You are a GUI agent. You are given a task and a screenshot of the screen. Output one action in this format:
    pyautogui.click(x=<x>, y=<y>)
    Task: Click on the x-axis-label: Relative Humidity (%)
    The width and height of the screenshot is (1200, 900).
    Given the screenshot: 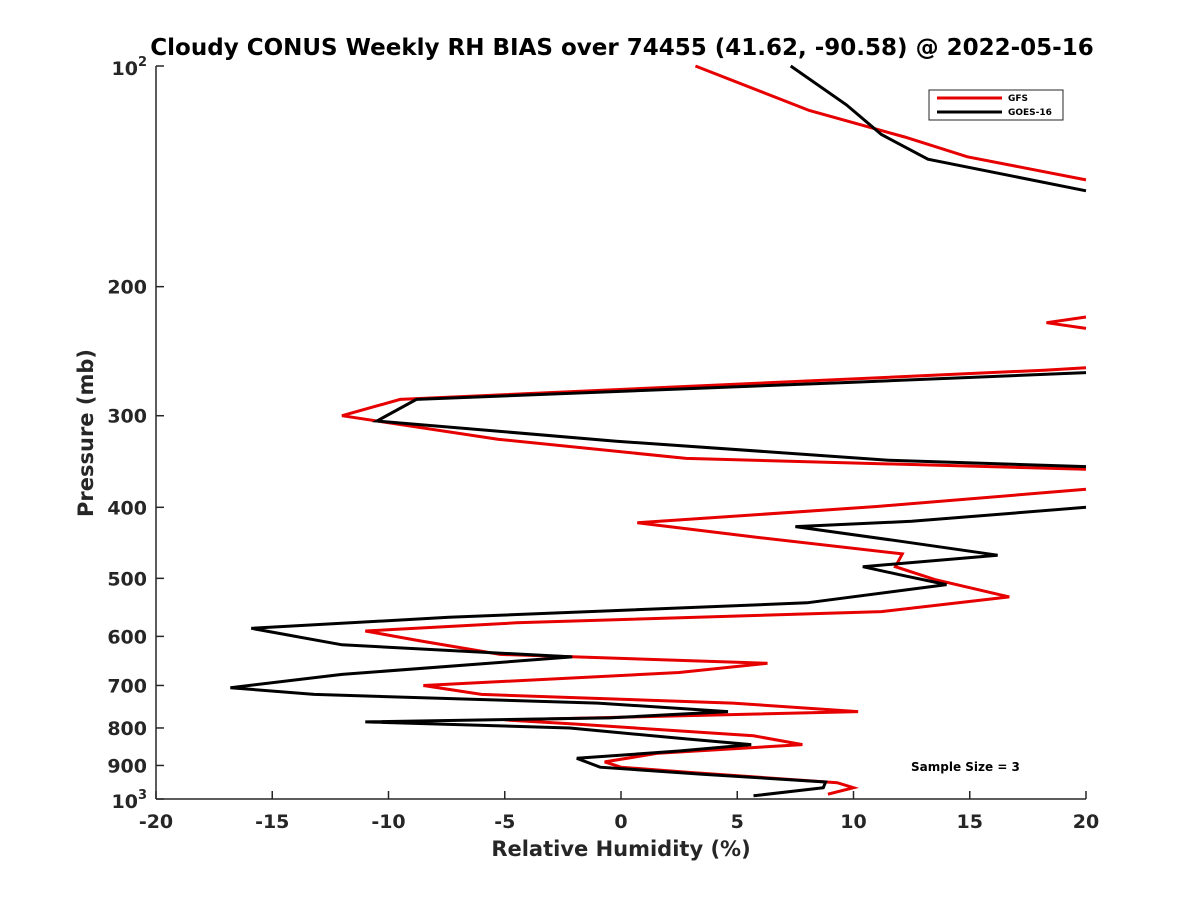 What is the action you would take?
    pyautogui.click(x=620, y=849)
    